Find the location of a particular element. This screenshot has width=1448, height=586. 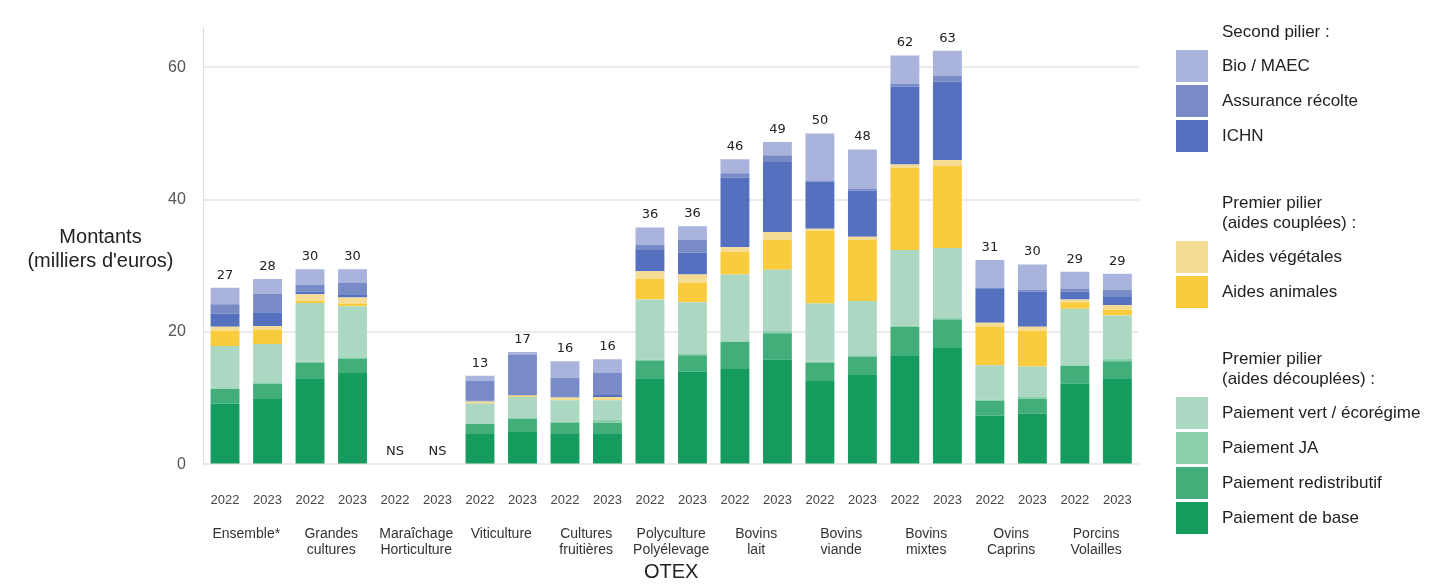

legend-label: Paiement de base is located at coordinates (1291, 517).